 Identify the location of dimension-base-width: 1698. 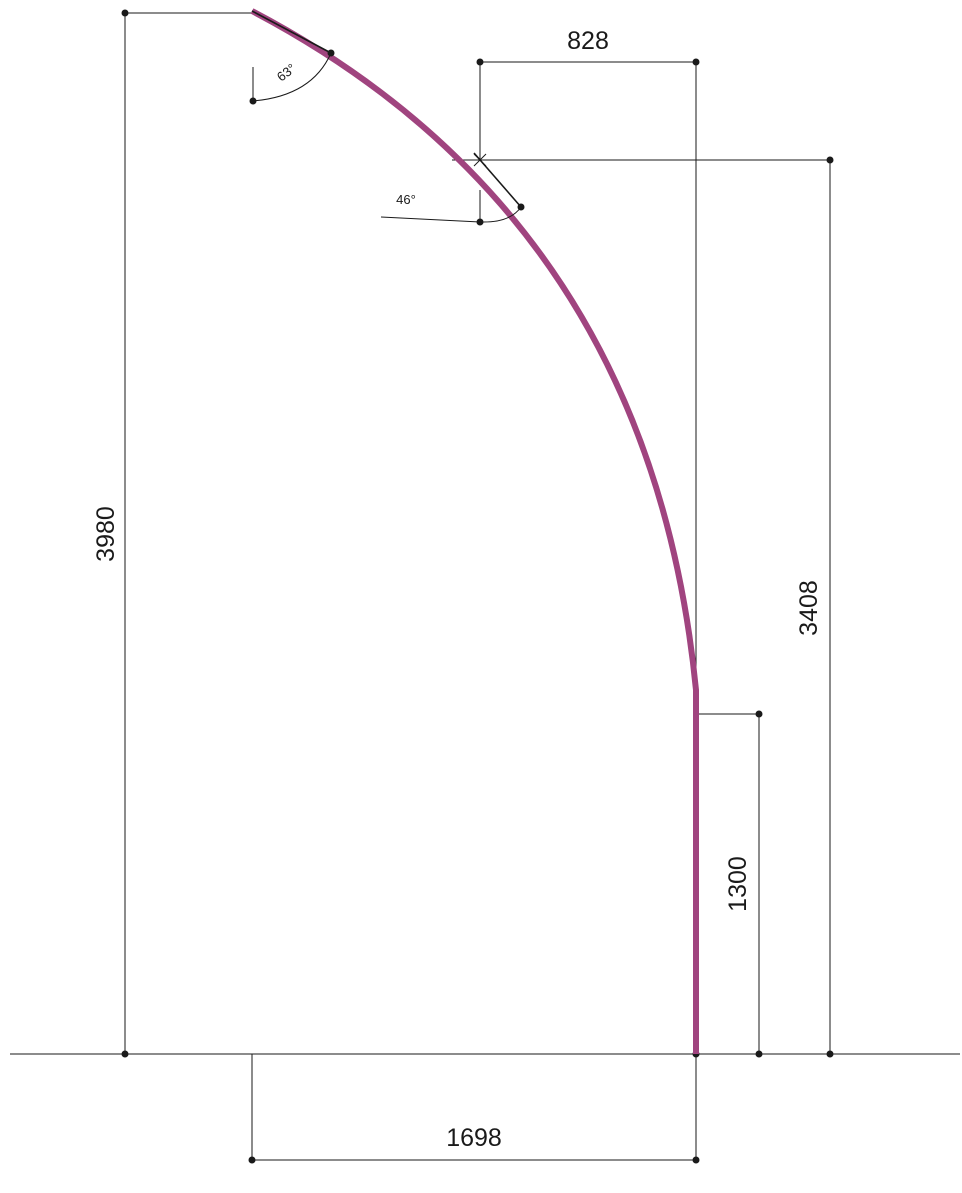
(474, 1109).